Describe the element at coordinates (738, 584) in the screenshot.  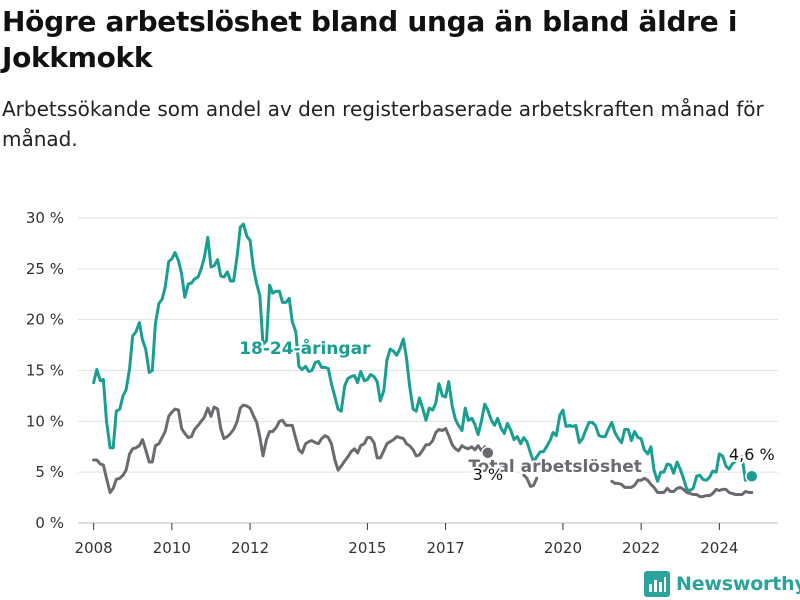
I see `brand-name: Newsworthy` at that location.